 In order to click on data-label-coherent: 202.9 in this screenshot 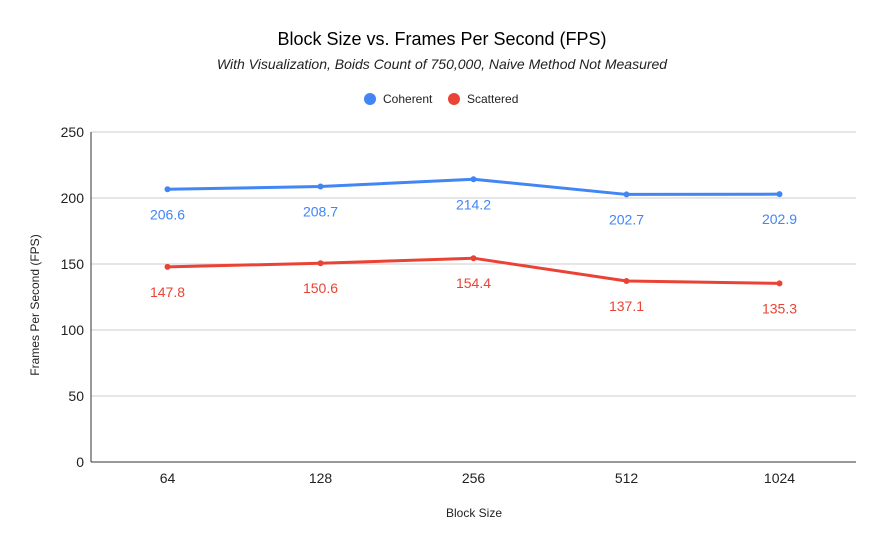, I will do `click(779, 219)`.